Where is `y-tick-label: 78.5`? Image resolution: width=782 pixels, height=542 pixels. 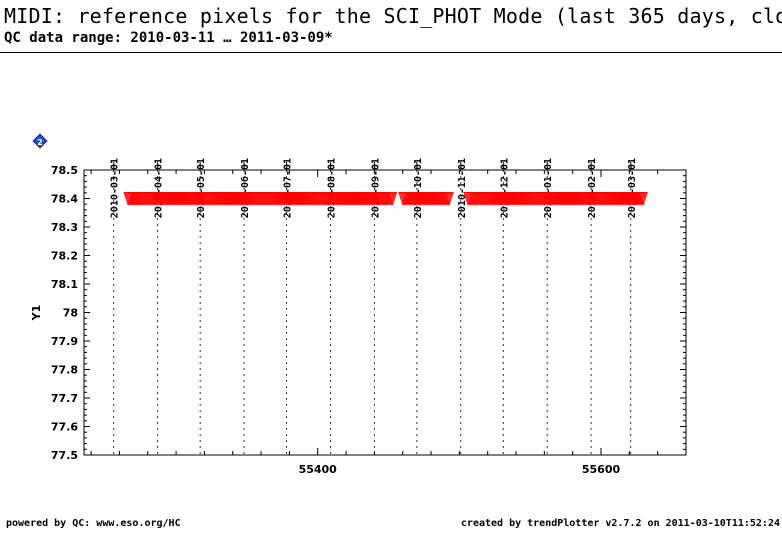
y-tick-label: 78.5 is located at coordinates (64, 170).